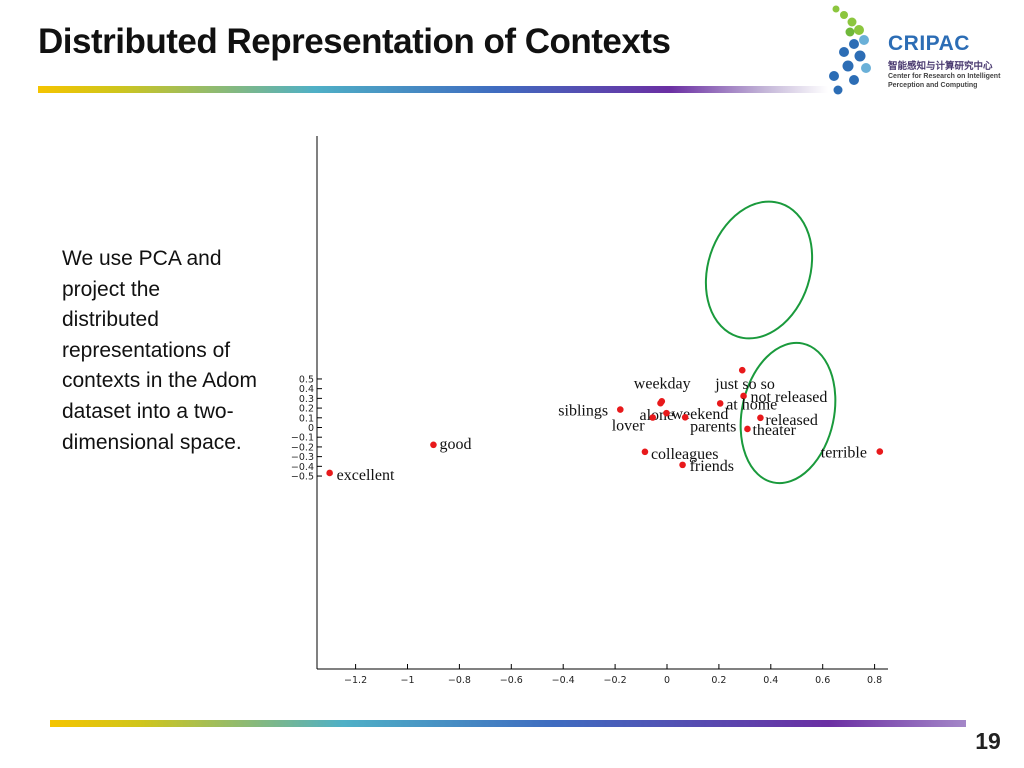 The image size is (1024, 768). I want to click on point-label-just-so-so: just so so, so click(744, 384).